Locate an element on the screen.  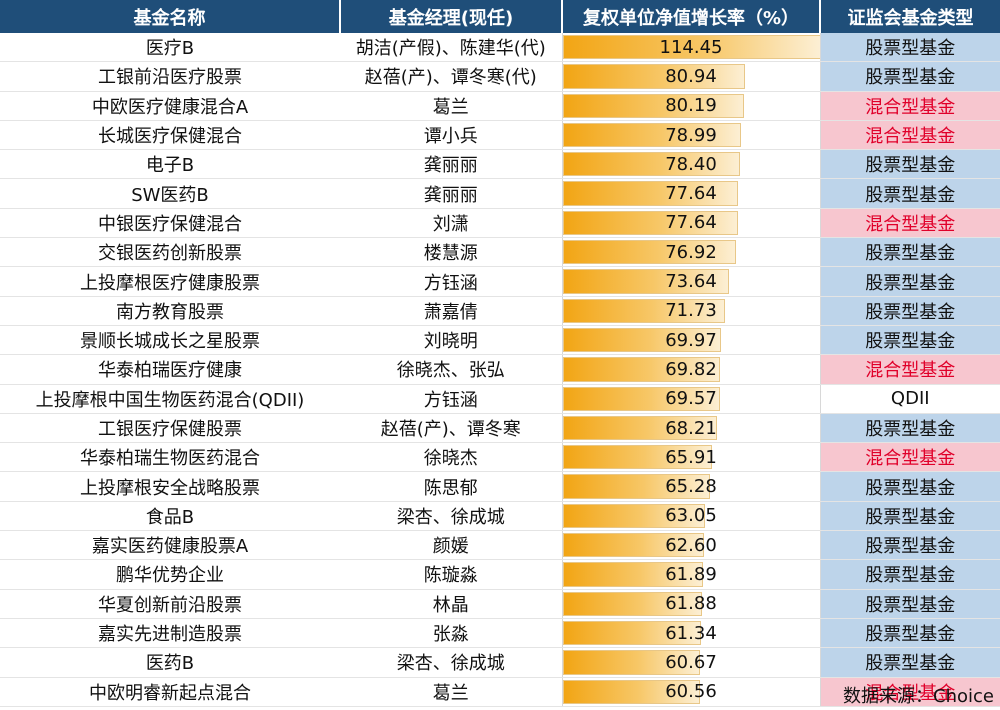
growth-rate-value: 63.05 is located at coordinates (691, 516).